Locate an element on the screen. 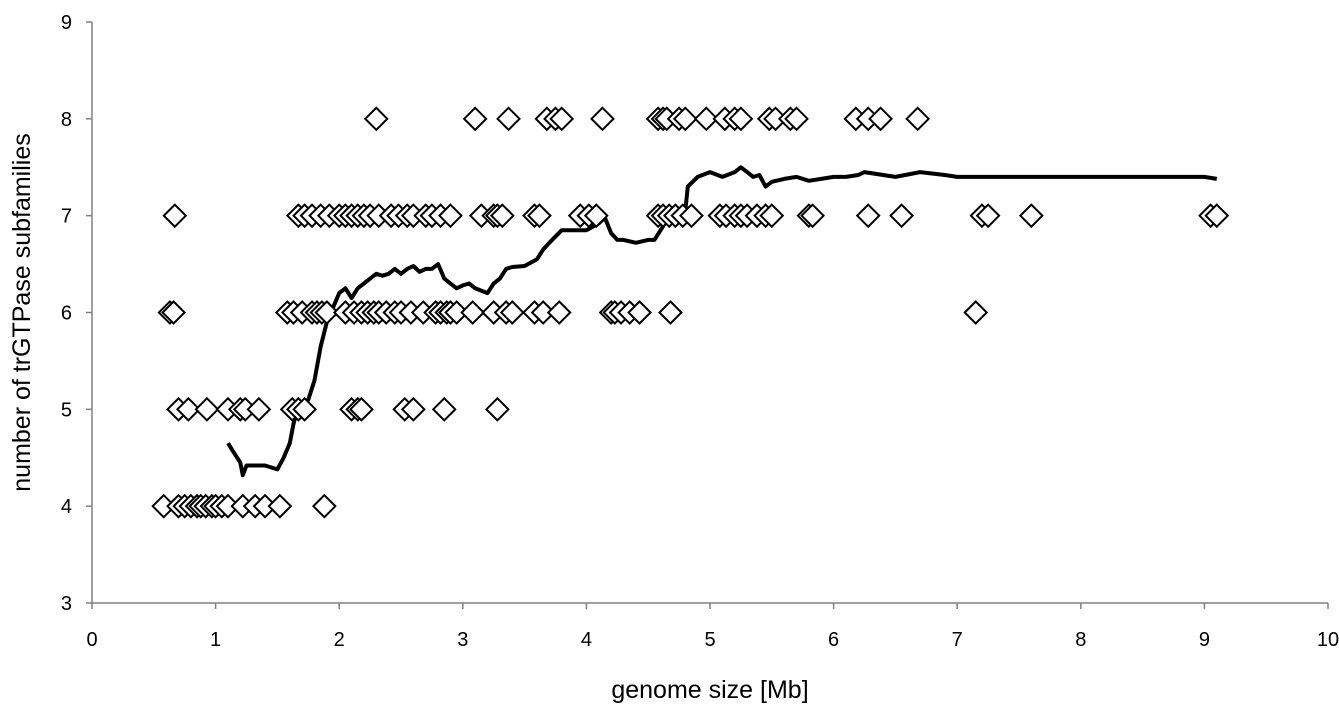 The height and width of the screenshot is (713, 1339). x-tick-label: 4 is located at coordinates (586, 640).